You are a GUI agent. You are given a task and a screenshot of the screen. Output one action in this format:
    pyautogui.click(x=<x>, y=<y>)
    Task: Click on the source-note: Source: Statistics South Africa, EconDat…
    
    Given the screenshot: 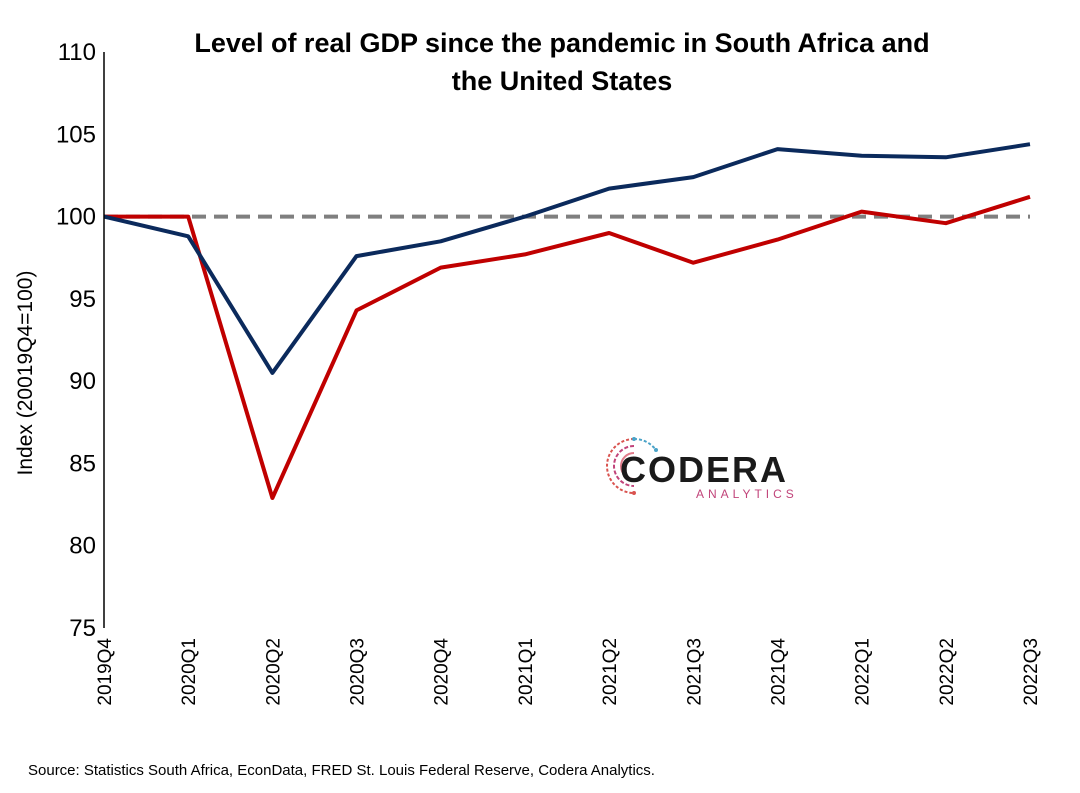 What is the action you would take?
    pyautogui.click(x=341, y=770)
    